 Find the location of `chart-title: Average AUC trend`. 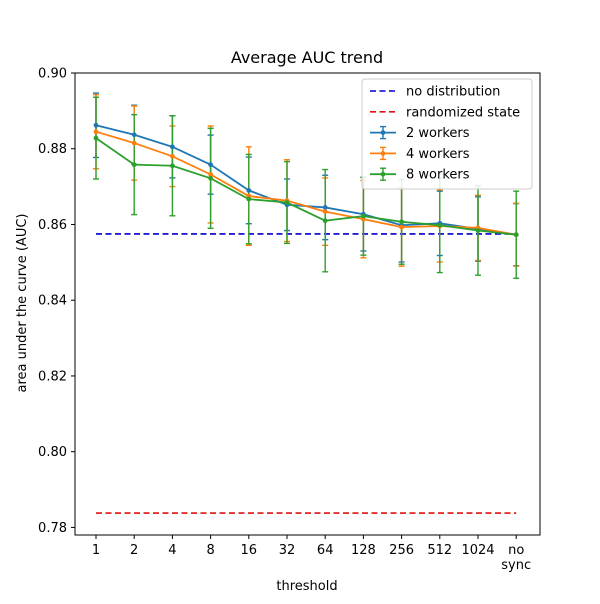

chart-title: Average AUC trend is located at coordinates (307, 57).